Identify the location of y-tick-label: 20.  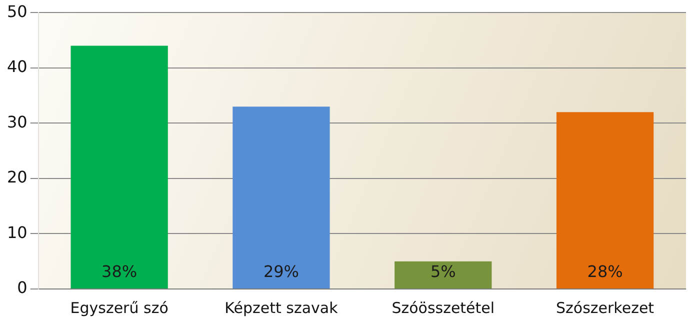
(17, 177).